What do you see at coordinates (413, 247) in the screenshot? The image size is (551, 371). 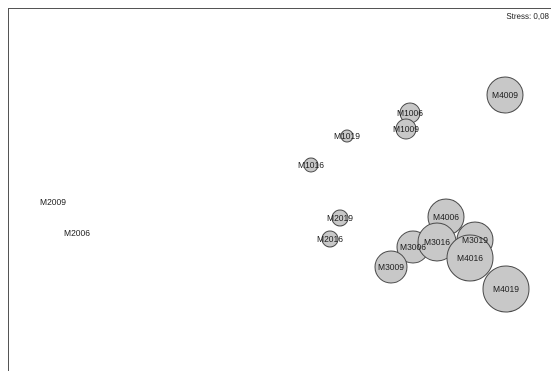 I see `point-label-m3006: M3006` at bounding box center [413, 247].